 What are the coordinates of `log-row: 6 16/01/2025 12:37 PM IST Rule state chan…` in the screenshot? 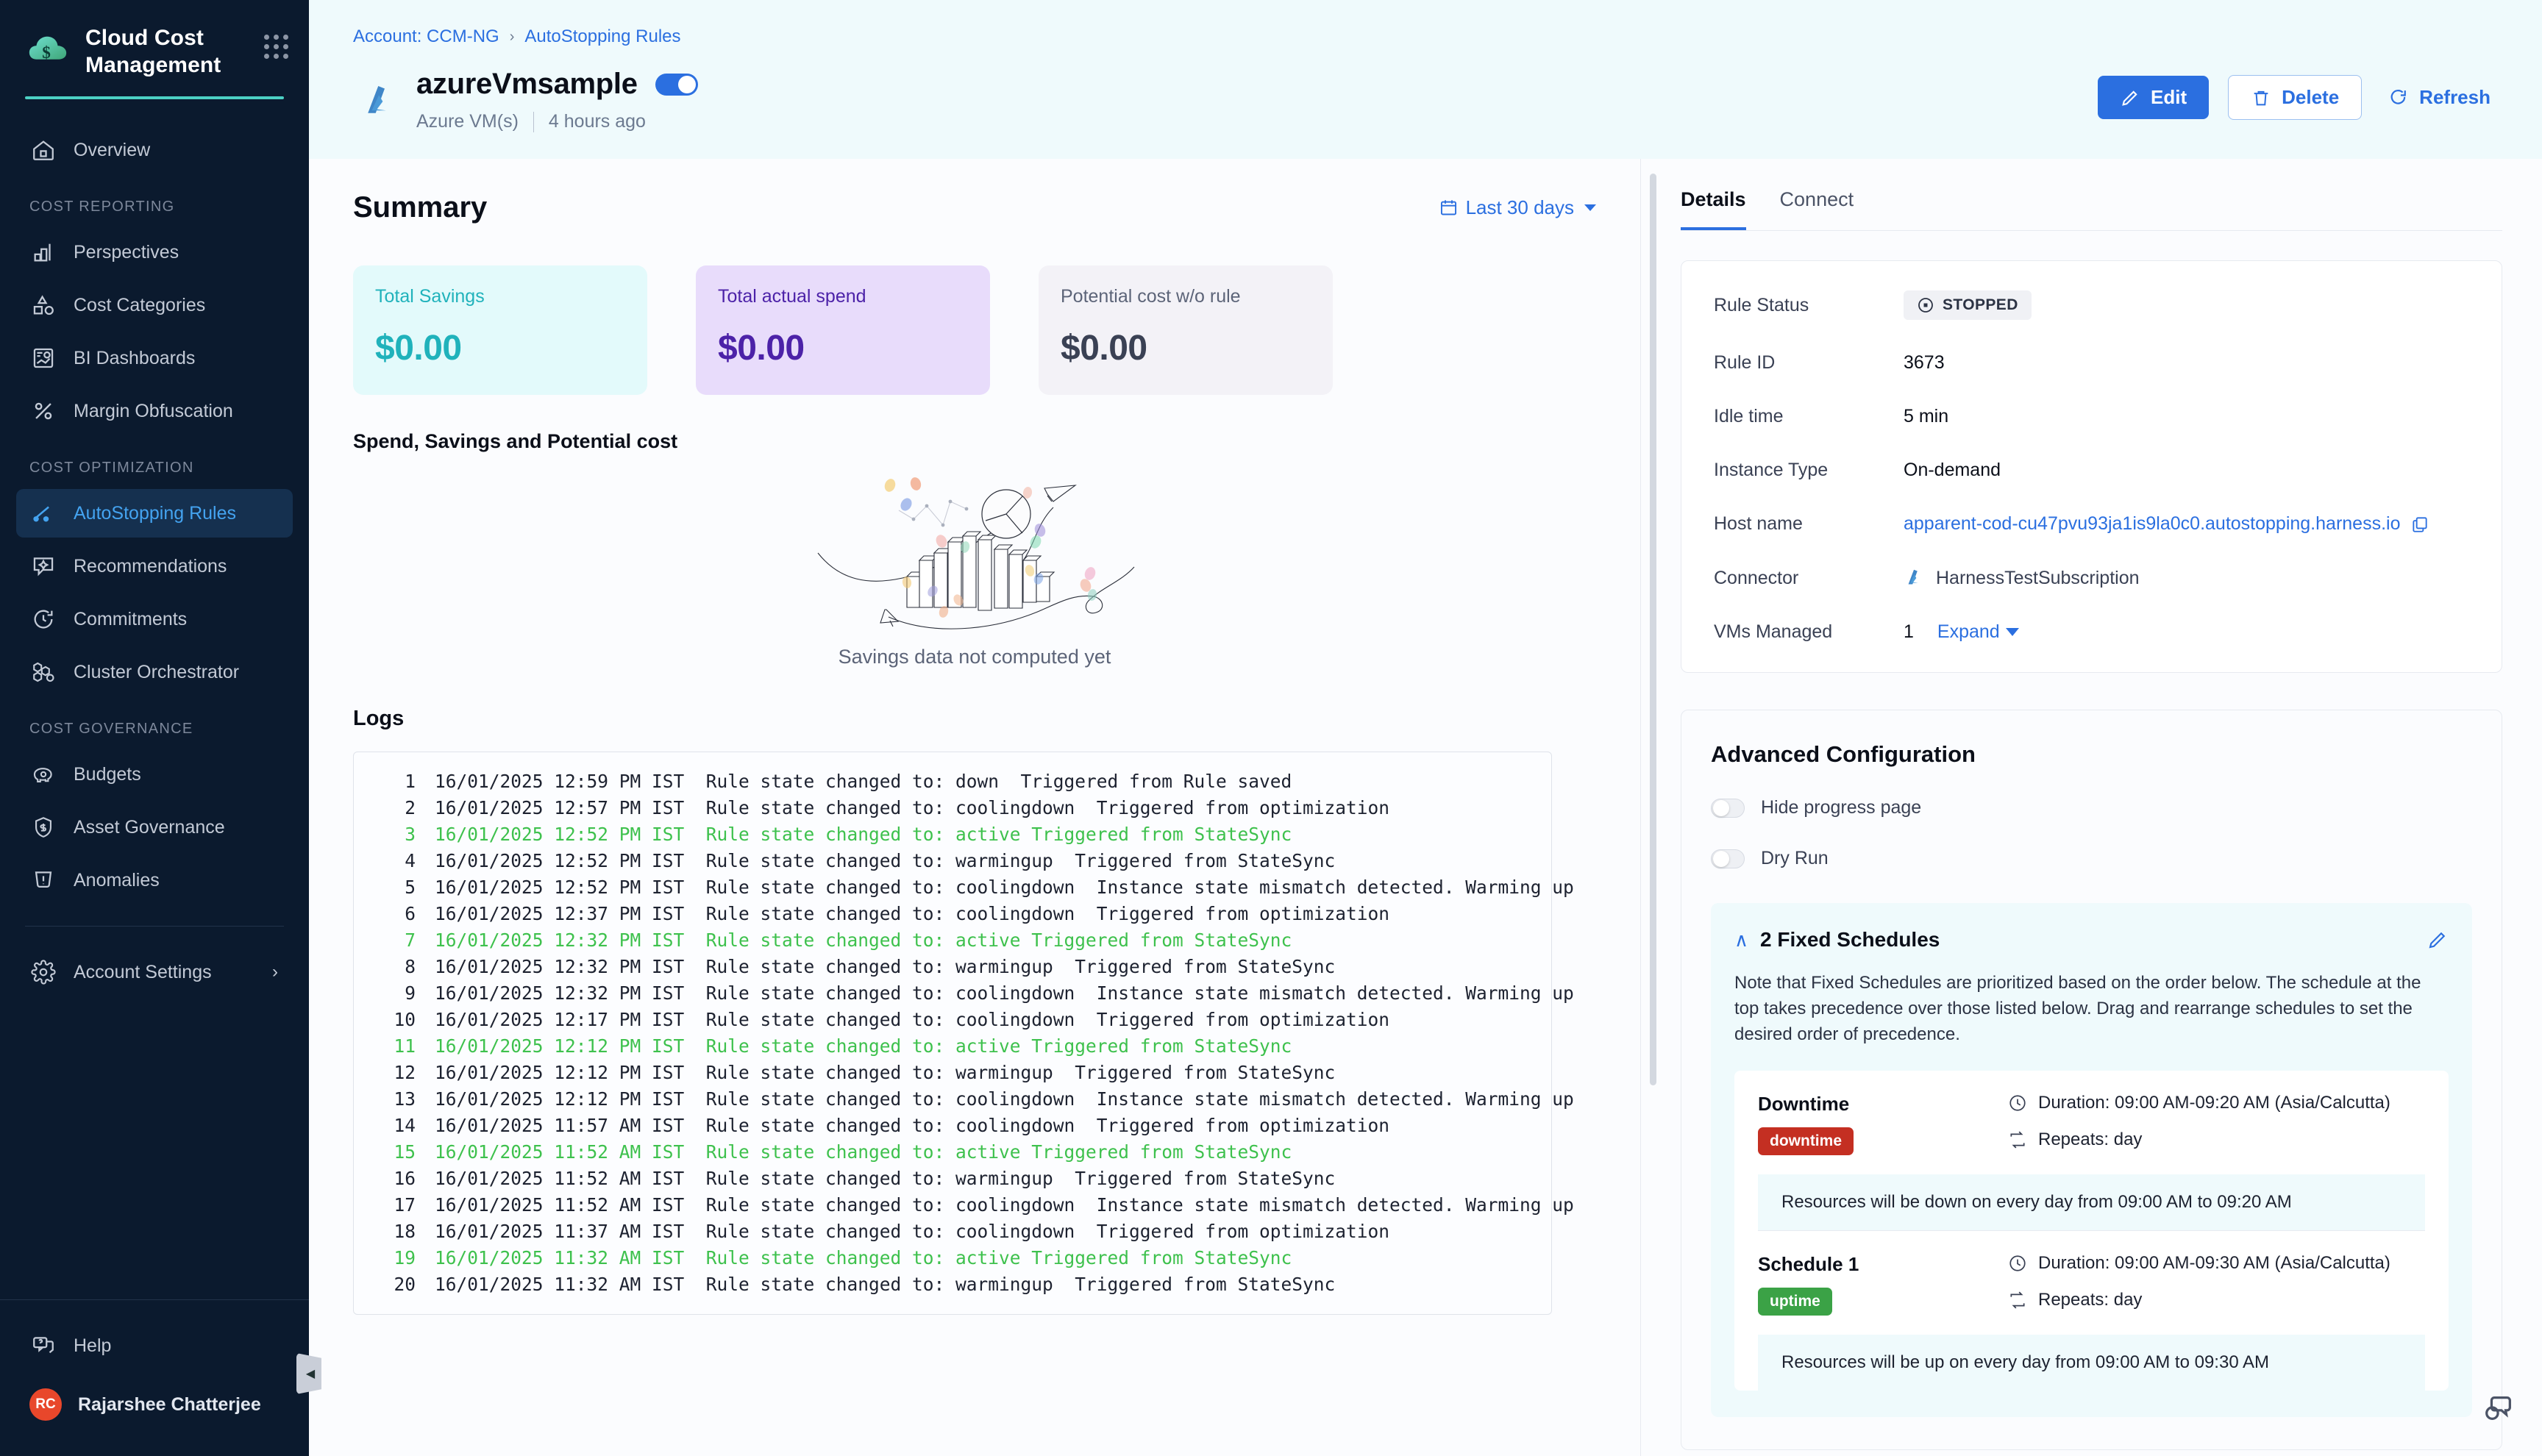 It's located at (952, 914).